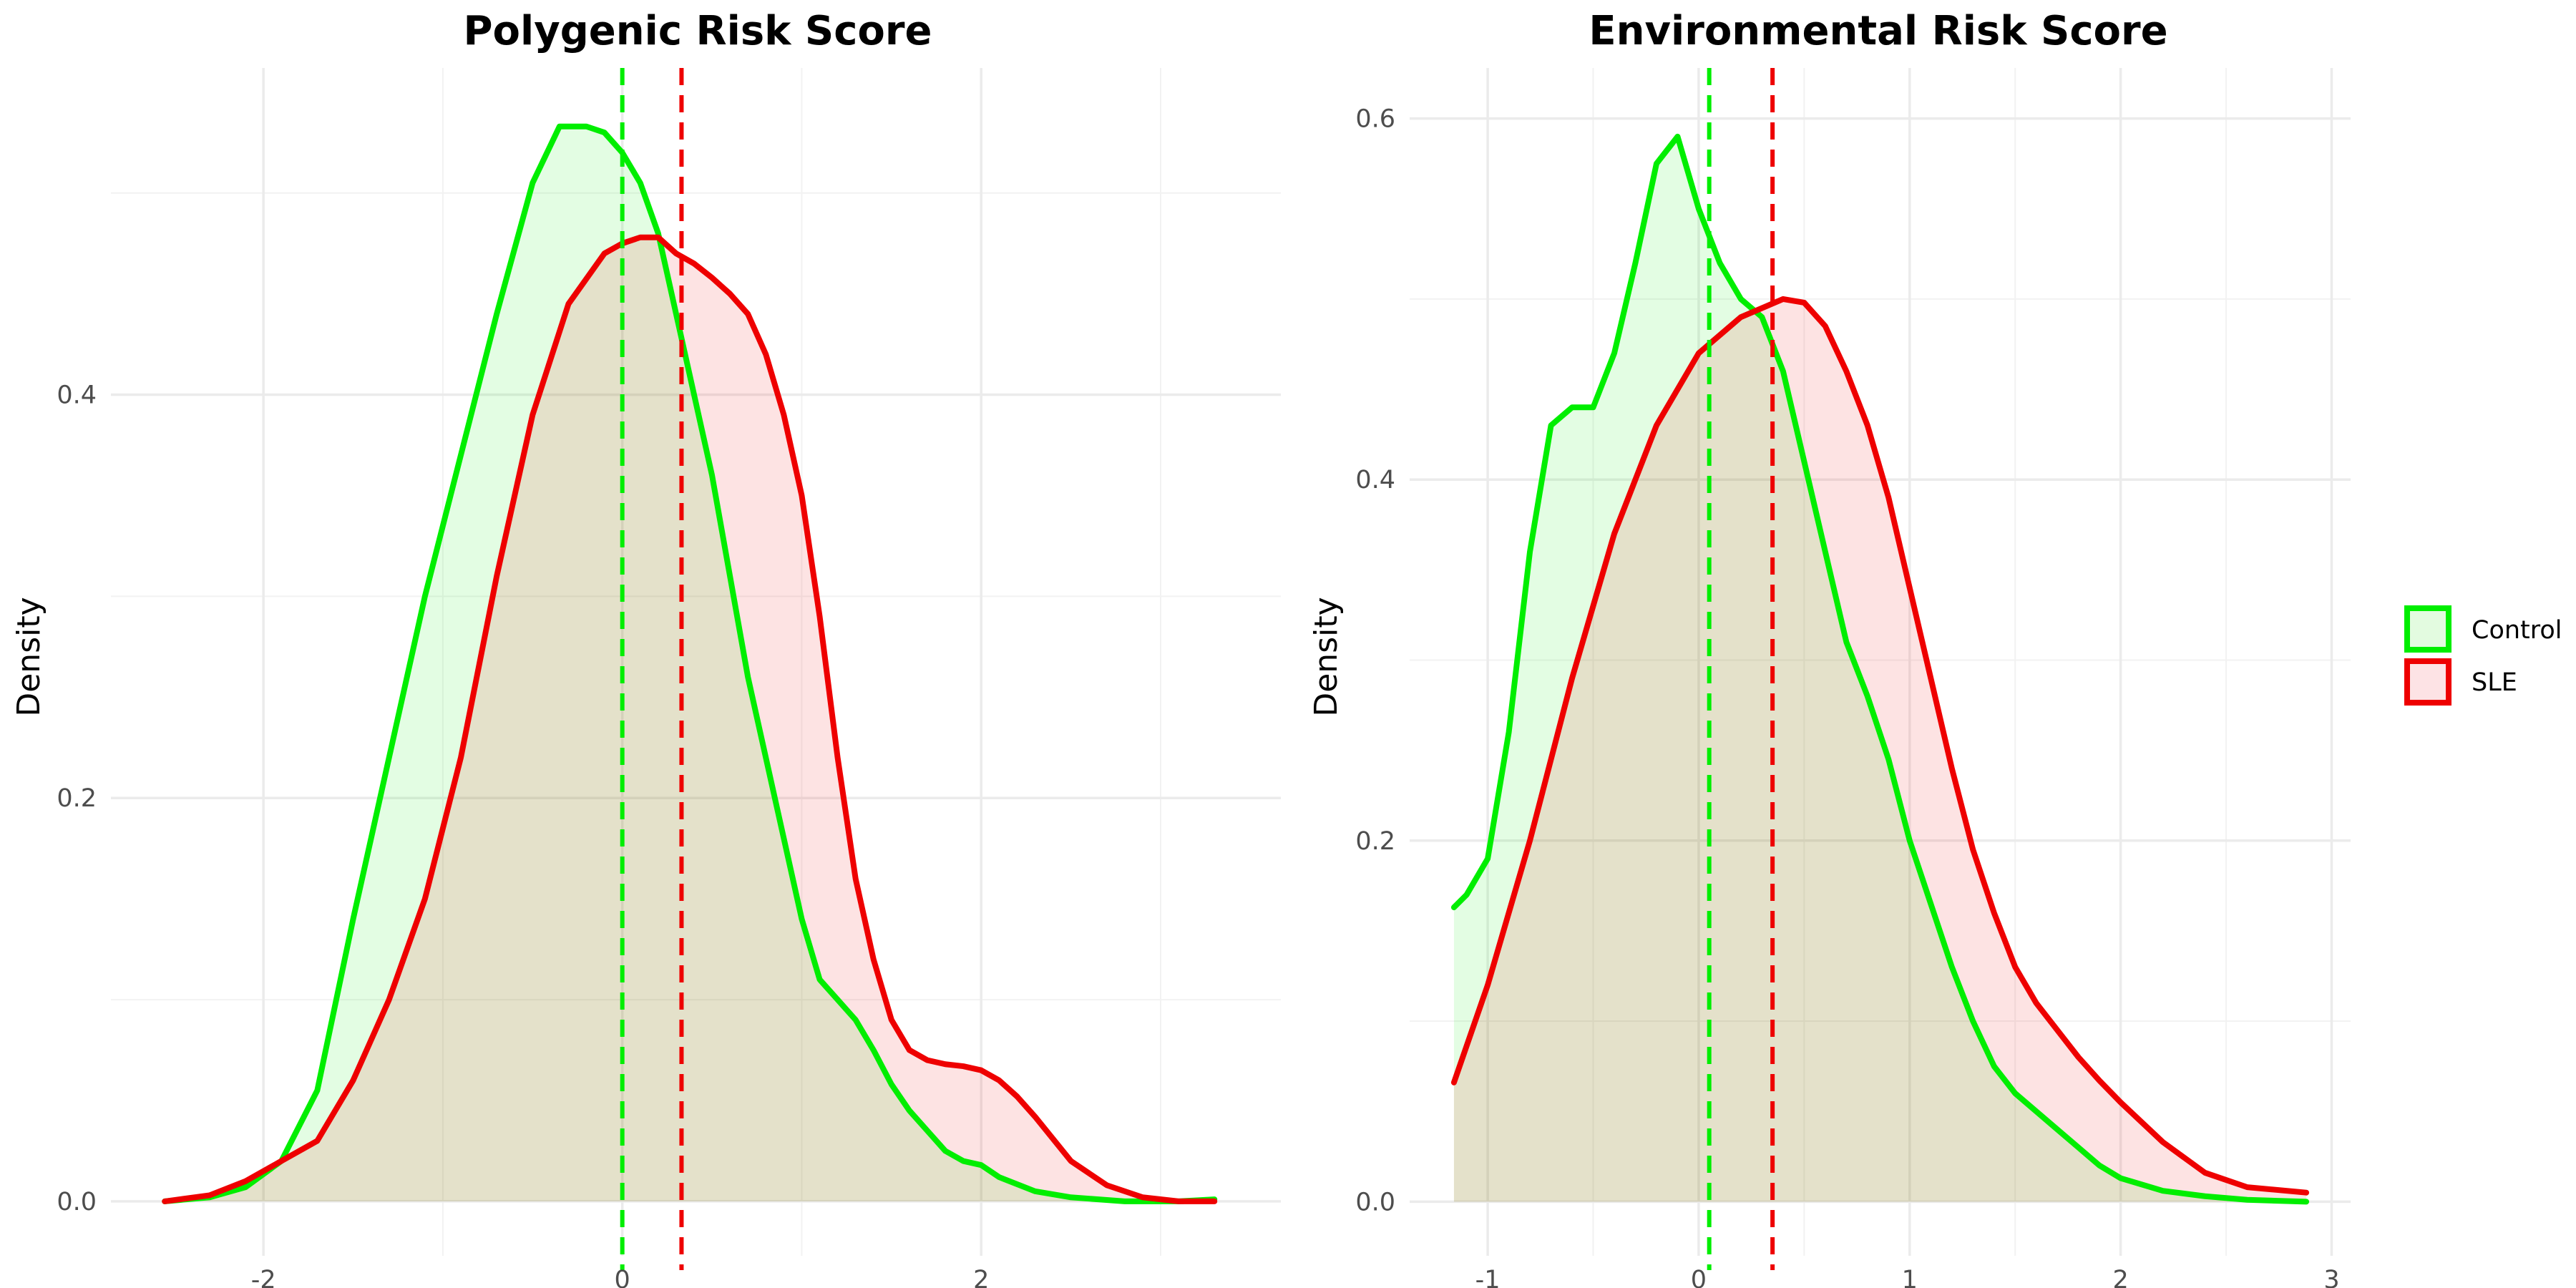 The width and height of the screenshot is (2576, 1288). What do you see at coordinates (1910, 1277) in the screenshot?
I see `x-tick-label: 1` at bounding box center [1910, 1277].